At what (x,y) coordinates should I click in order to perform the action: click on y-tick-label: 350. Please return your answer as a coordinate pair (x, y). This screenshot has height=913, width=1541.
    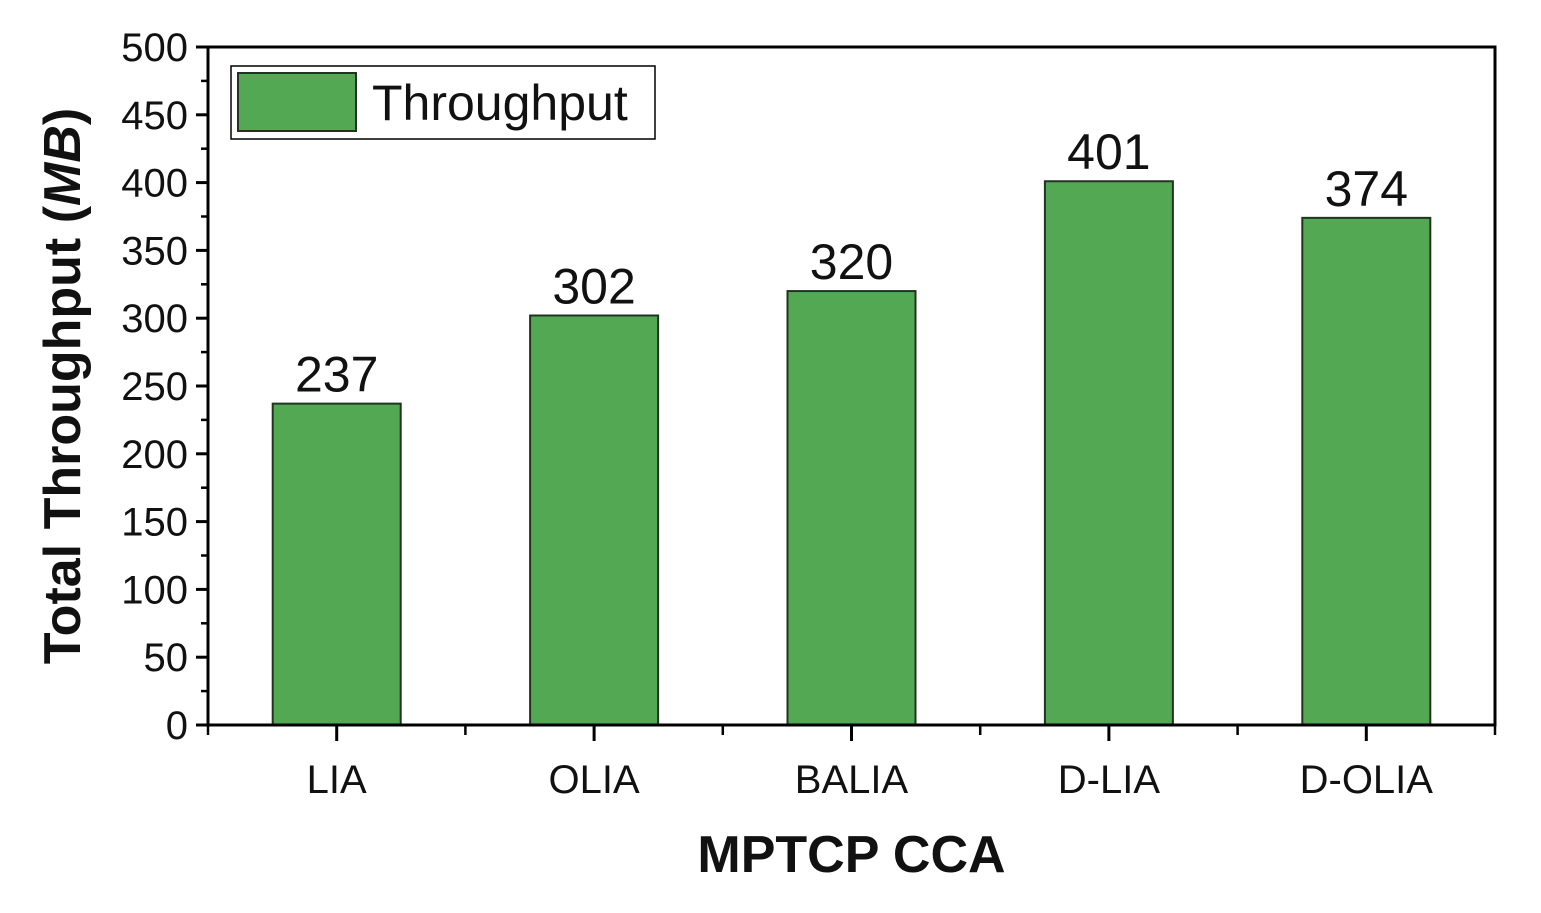
    Looking at the image, I should click on (154, 251).